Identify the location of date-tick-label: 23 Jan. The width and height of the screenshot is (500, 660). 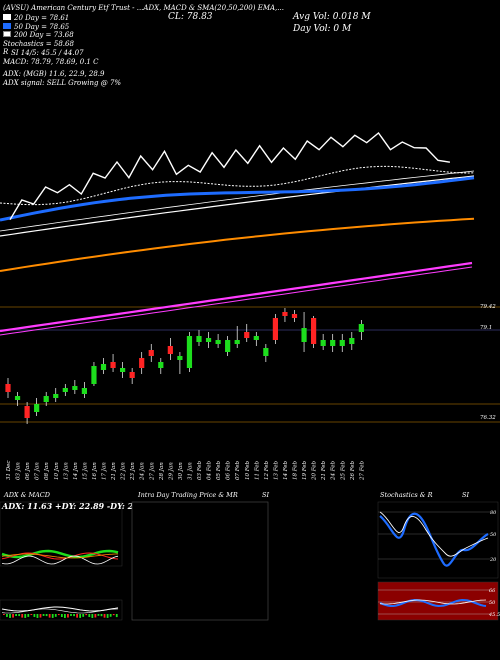
(133, 471).